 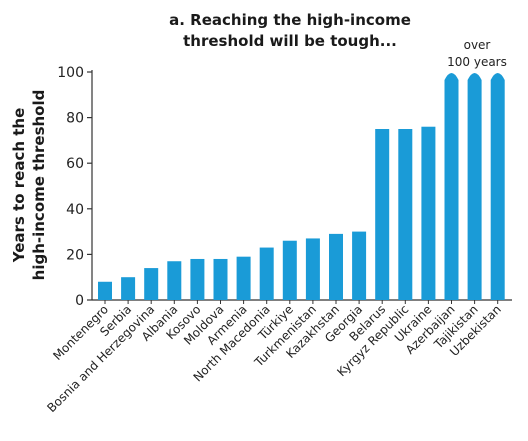 What do you see at coordinates (39, 185) in the screenshot?
I see `y-axis-label-line-2: high-income threshold` at bounding box center [39, 185].